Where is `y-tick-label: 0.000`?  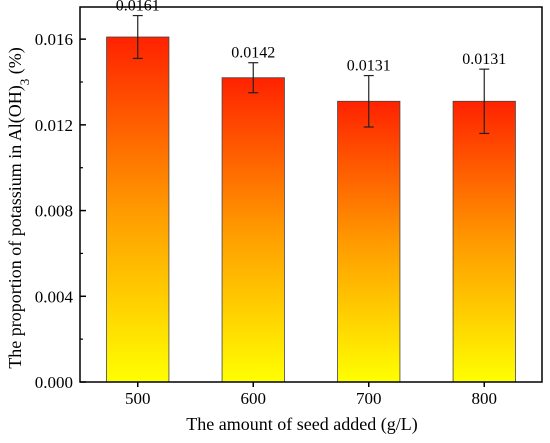 y-tick-label: 0.000 is located at coordinates (54, 382).